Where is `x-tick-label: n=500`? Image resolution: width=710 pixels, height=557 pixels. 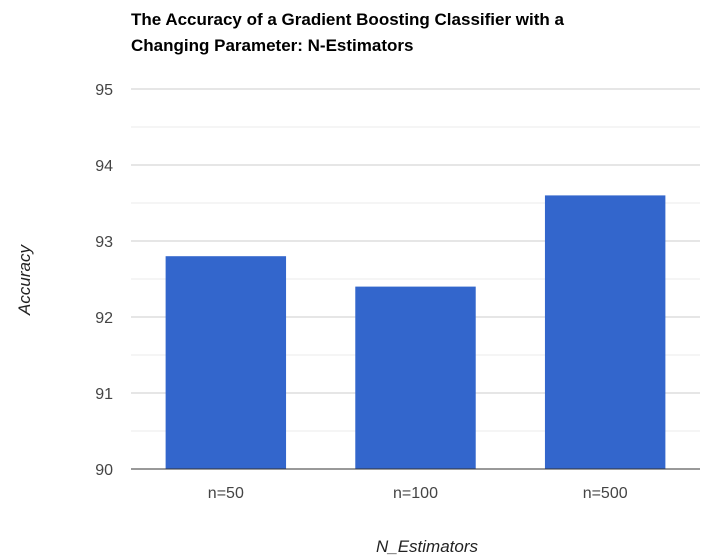
x-tick-label: n=500 is located at coordinates (605, 493).